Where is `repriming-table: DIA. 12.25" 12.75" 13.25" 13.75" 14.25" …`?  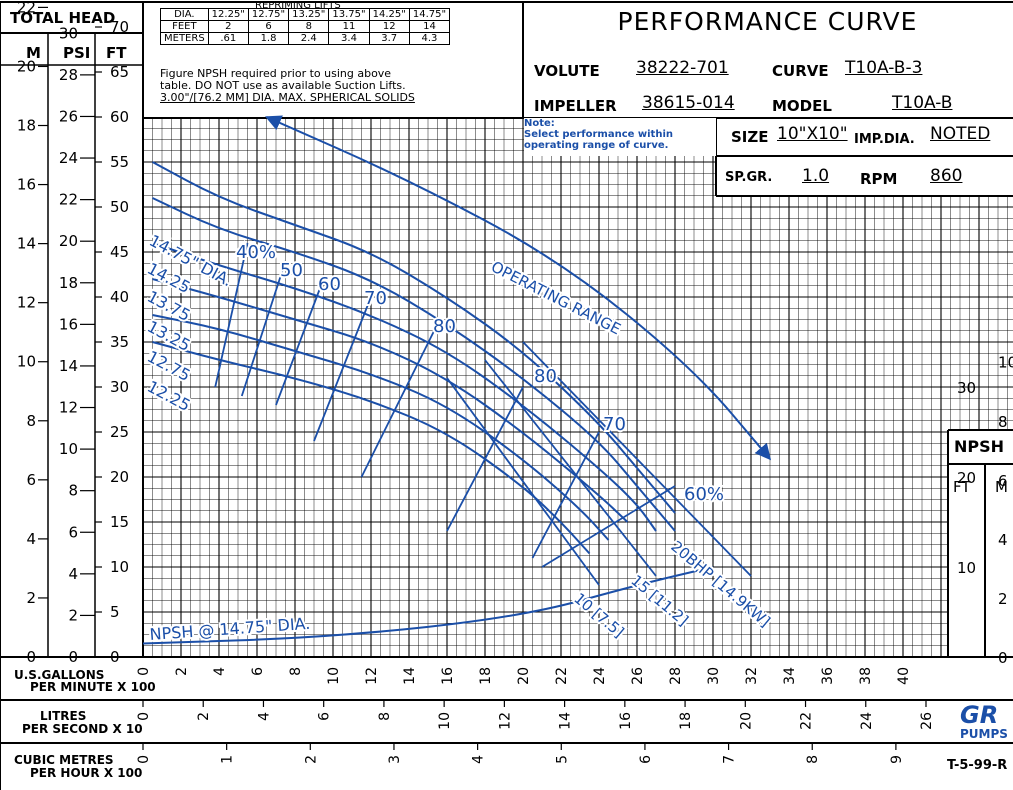
repriming-table: DIA. 12.25" 12.75" 13.25" 13.75" 14.25" … is located at coordinates (305, 26).